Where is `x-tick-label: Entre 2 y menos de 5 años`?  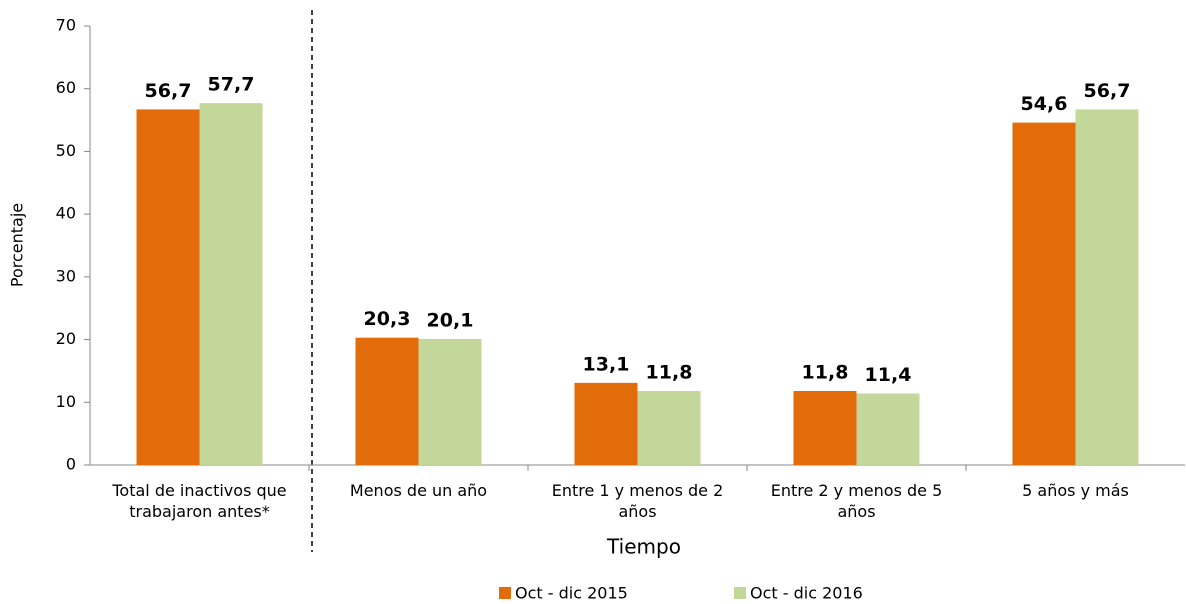 x-tick-label: Entre 2 y menos de 5 años is located at coordinates (856, 501).